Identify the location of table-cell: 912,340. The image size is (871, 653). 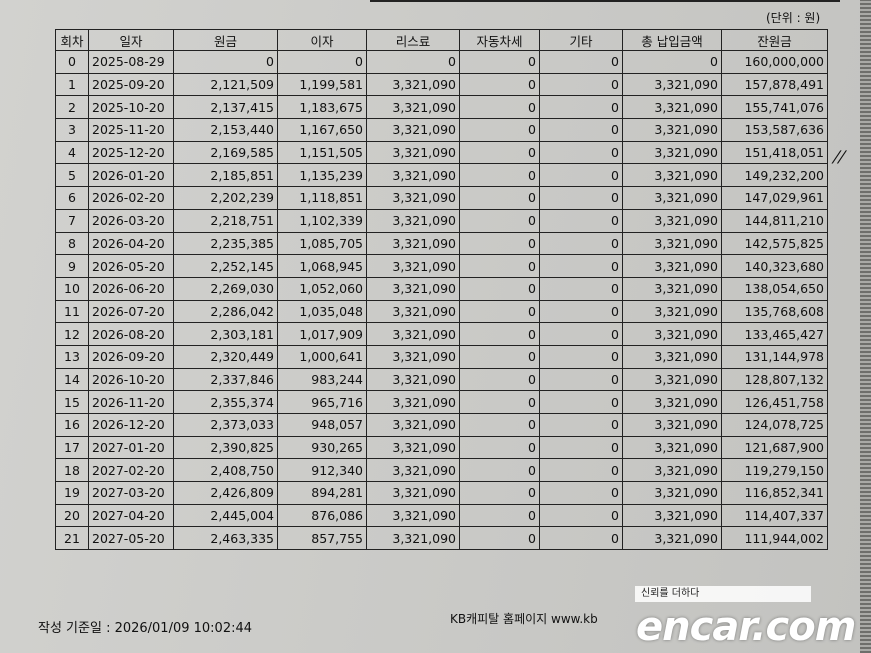
(322, 470).